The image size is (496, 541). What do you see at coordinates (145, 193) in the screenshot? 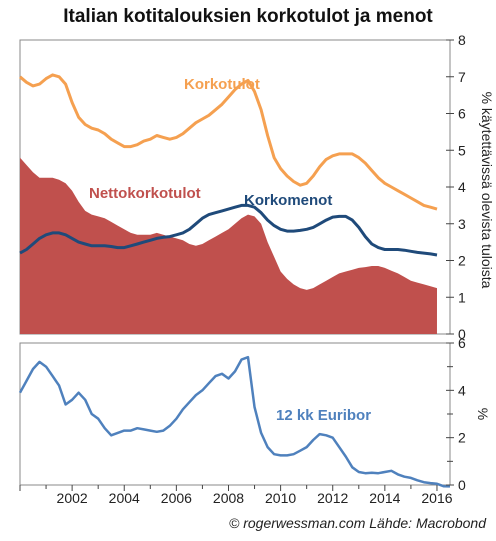
I see `label-nettokorkotulot: Nettokorkotulot` at bounding box center [145, 193].